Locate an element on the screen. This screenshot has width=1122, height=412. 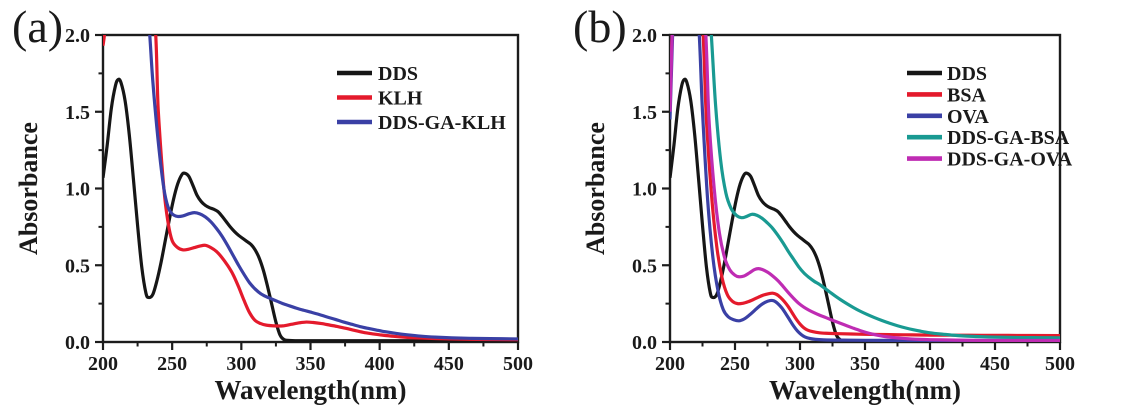
legend-label-DDS-GA-BSA: DDS-GA-BSA is located at coordinates (1008, 138).